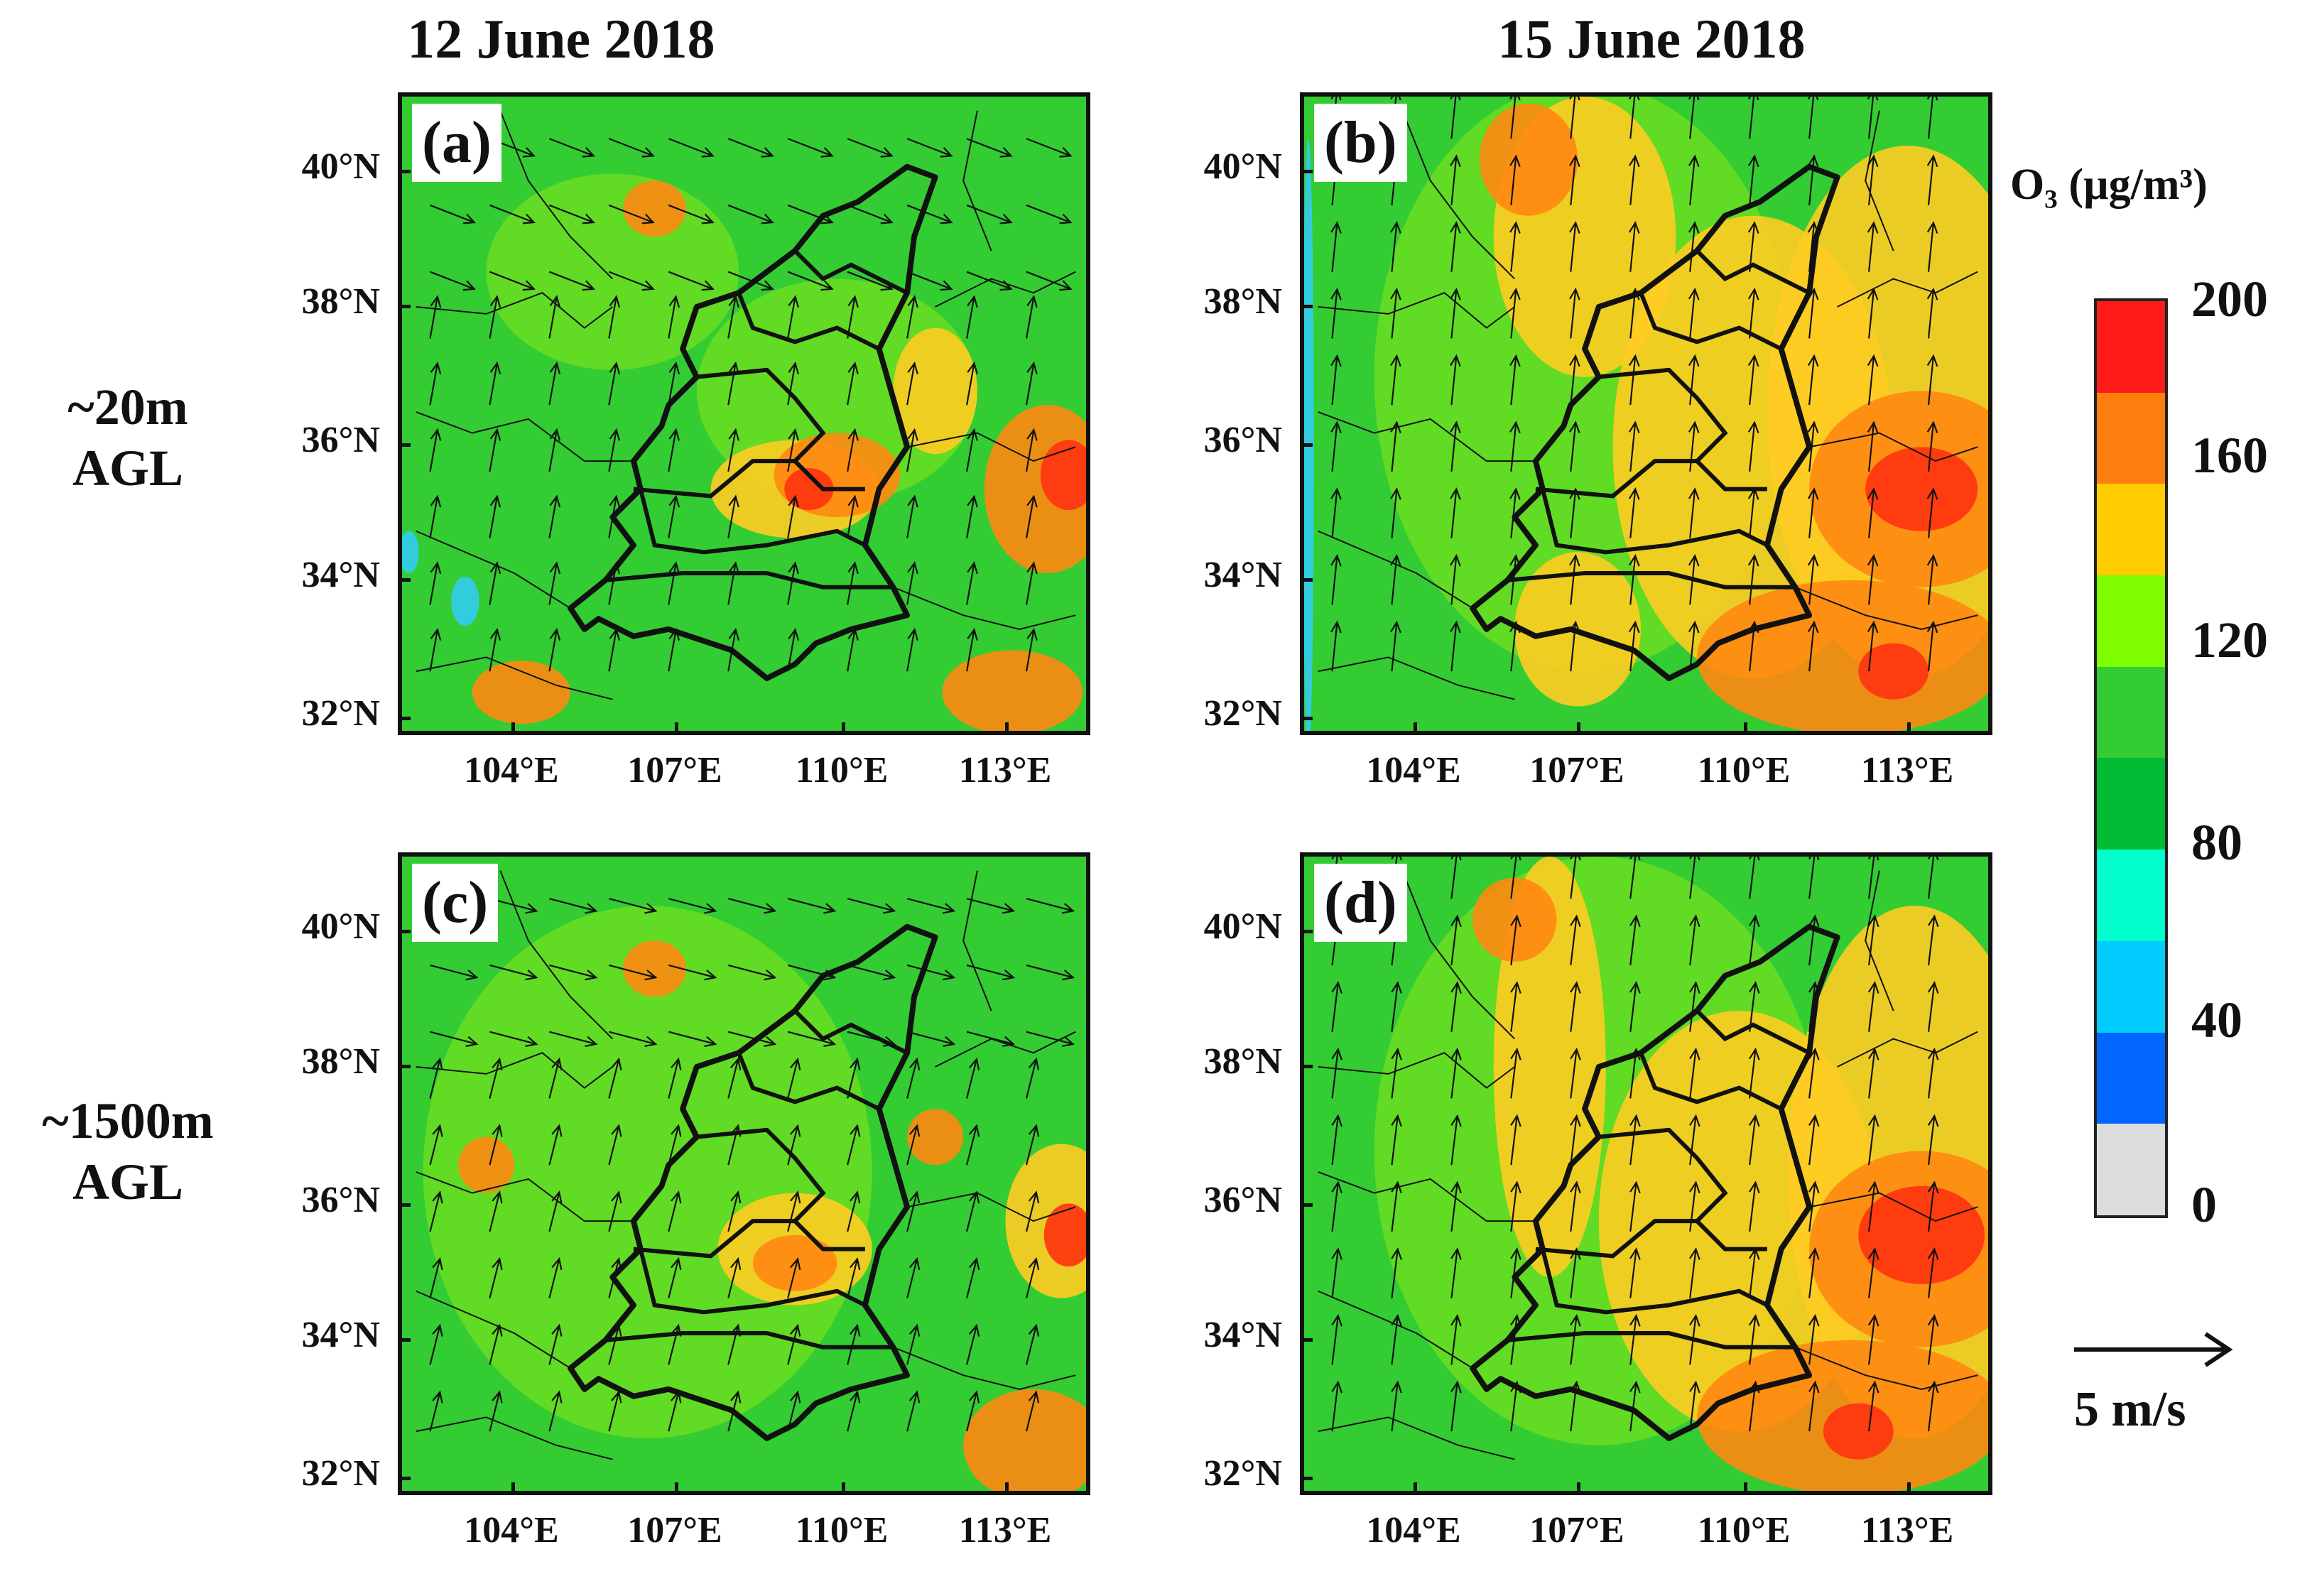 The width and height of the screenshot is (2322, 1596). What do you see at coordinates (1005, 1530) in the screenshot?
I see `lon-label-c-3: 113°E` at bounding box center [1005, 1530].